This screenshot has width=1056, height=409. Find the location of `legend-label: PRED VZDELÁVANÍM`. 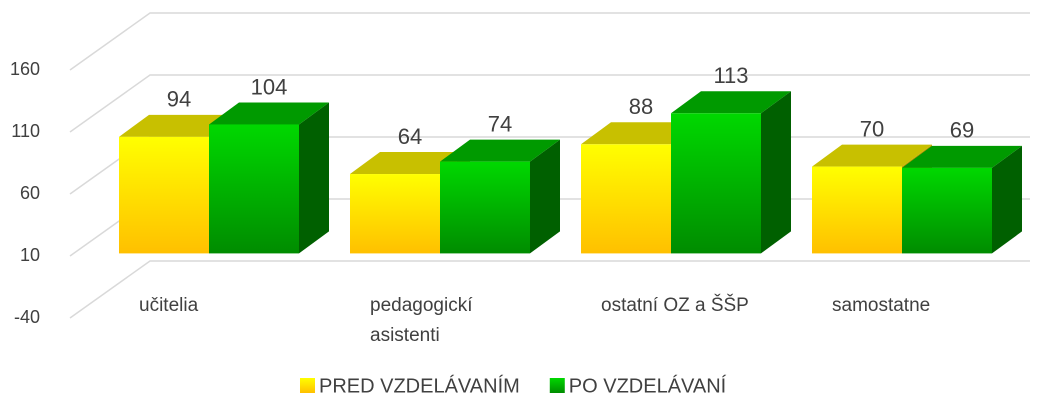

legend-label: PRED VZDELÁVANÍM is located at coordinates (419, 385).